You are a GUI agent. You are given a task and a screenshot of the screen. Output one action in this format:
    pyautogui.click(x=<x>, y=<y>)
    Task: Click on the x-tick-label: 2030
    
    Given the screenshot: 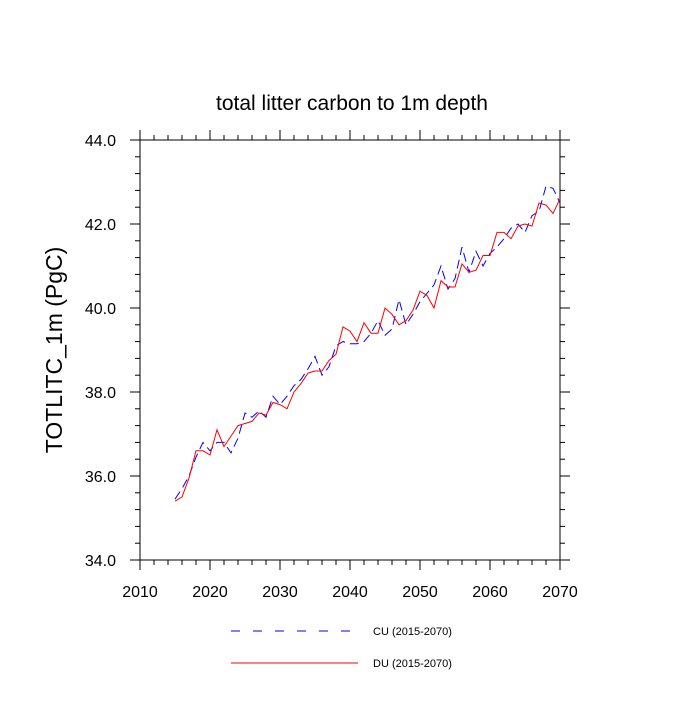 What is the action you would take?
    pyautogui.click(x=280, y=592)
    